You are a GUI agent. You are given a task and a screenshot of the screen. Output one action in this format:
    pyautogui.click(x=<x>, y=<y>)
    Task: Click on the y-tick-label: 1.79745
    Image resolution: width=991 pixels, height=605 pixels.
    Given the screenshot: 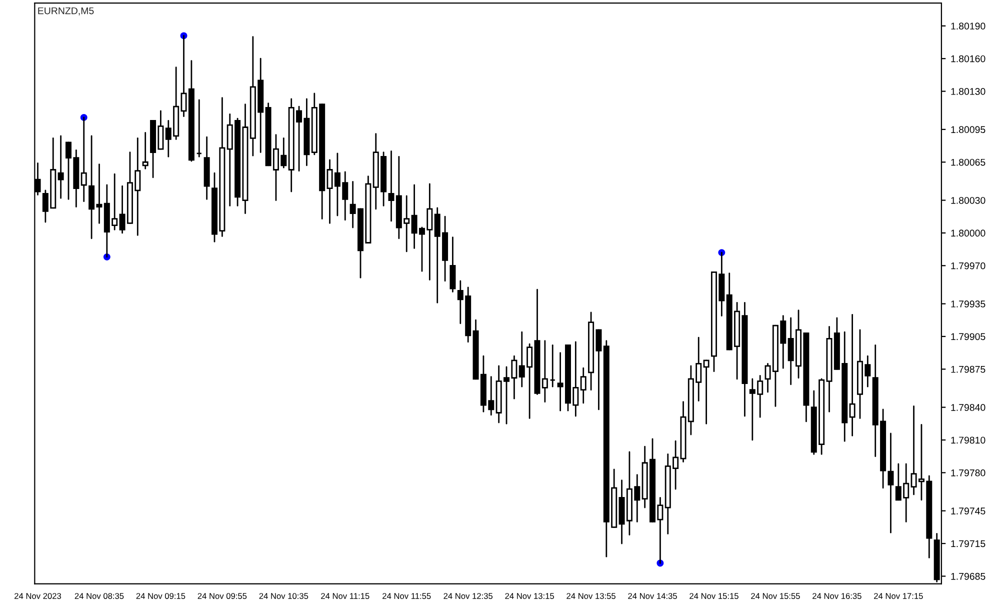 What is the action you would take?
    pyautogui.click(x=968, y=511)
    